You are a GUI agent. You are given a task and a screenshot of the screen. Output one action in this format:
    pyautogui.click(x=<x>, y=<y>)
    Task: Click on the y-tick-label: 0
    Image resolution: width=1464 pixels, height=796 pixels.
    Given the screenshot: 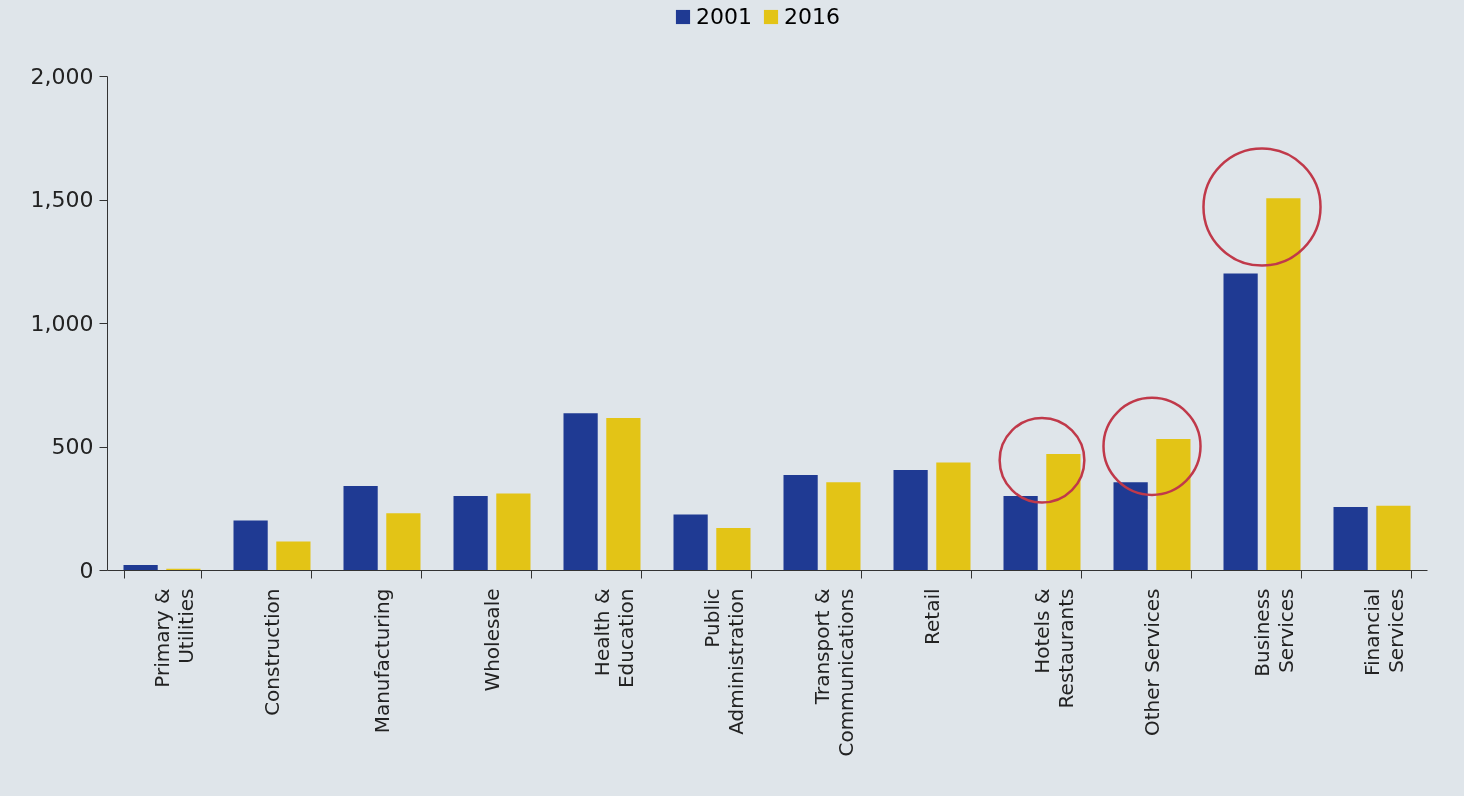 What is the action you would take?
    pyautogui.click(x=86, y=570)
    